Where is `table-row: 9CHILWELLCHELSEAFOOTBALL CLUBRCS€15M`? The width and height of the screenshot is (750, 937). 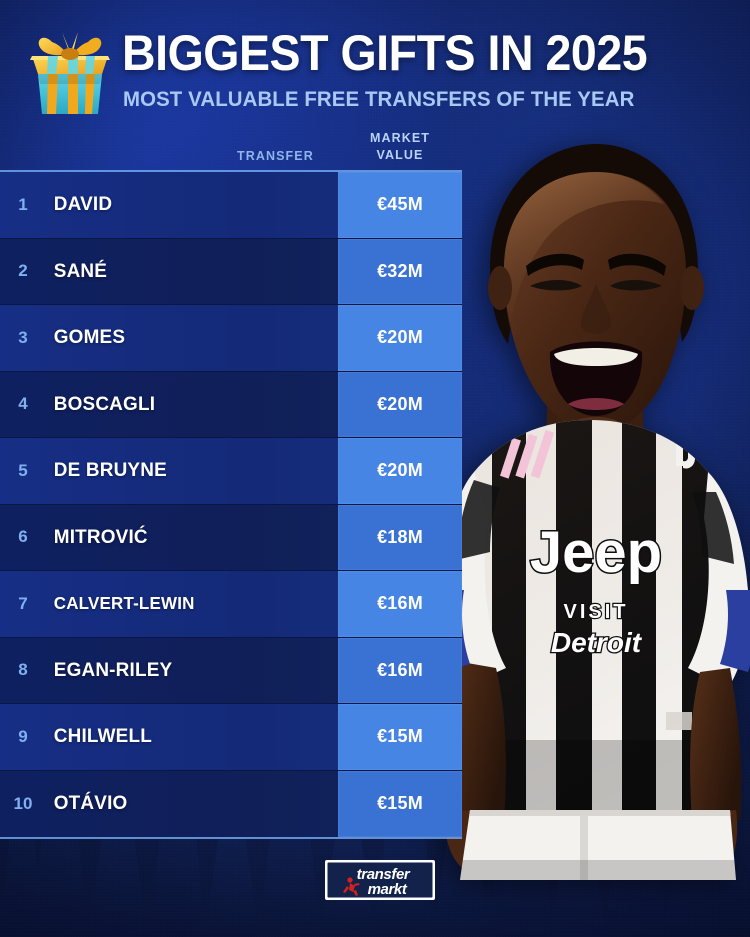
table-row: 9CHILWELLCHELSEAFOOTBALL CLUBRCS€15M is located at coordinates (231, 737).